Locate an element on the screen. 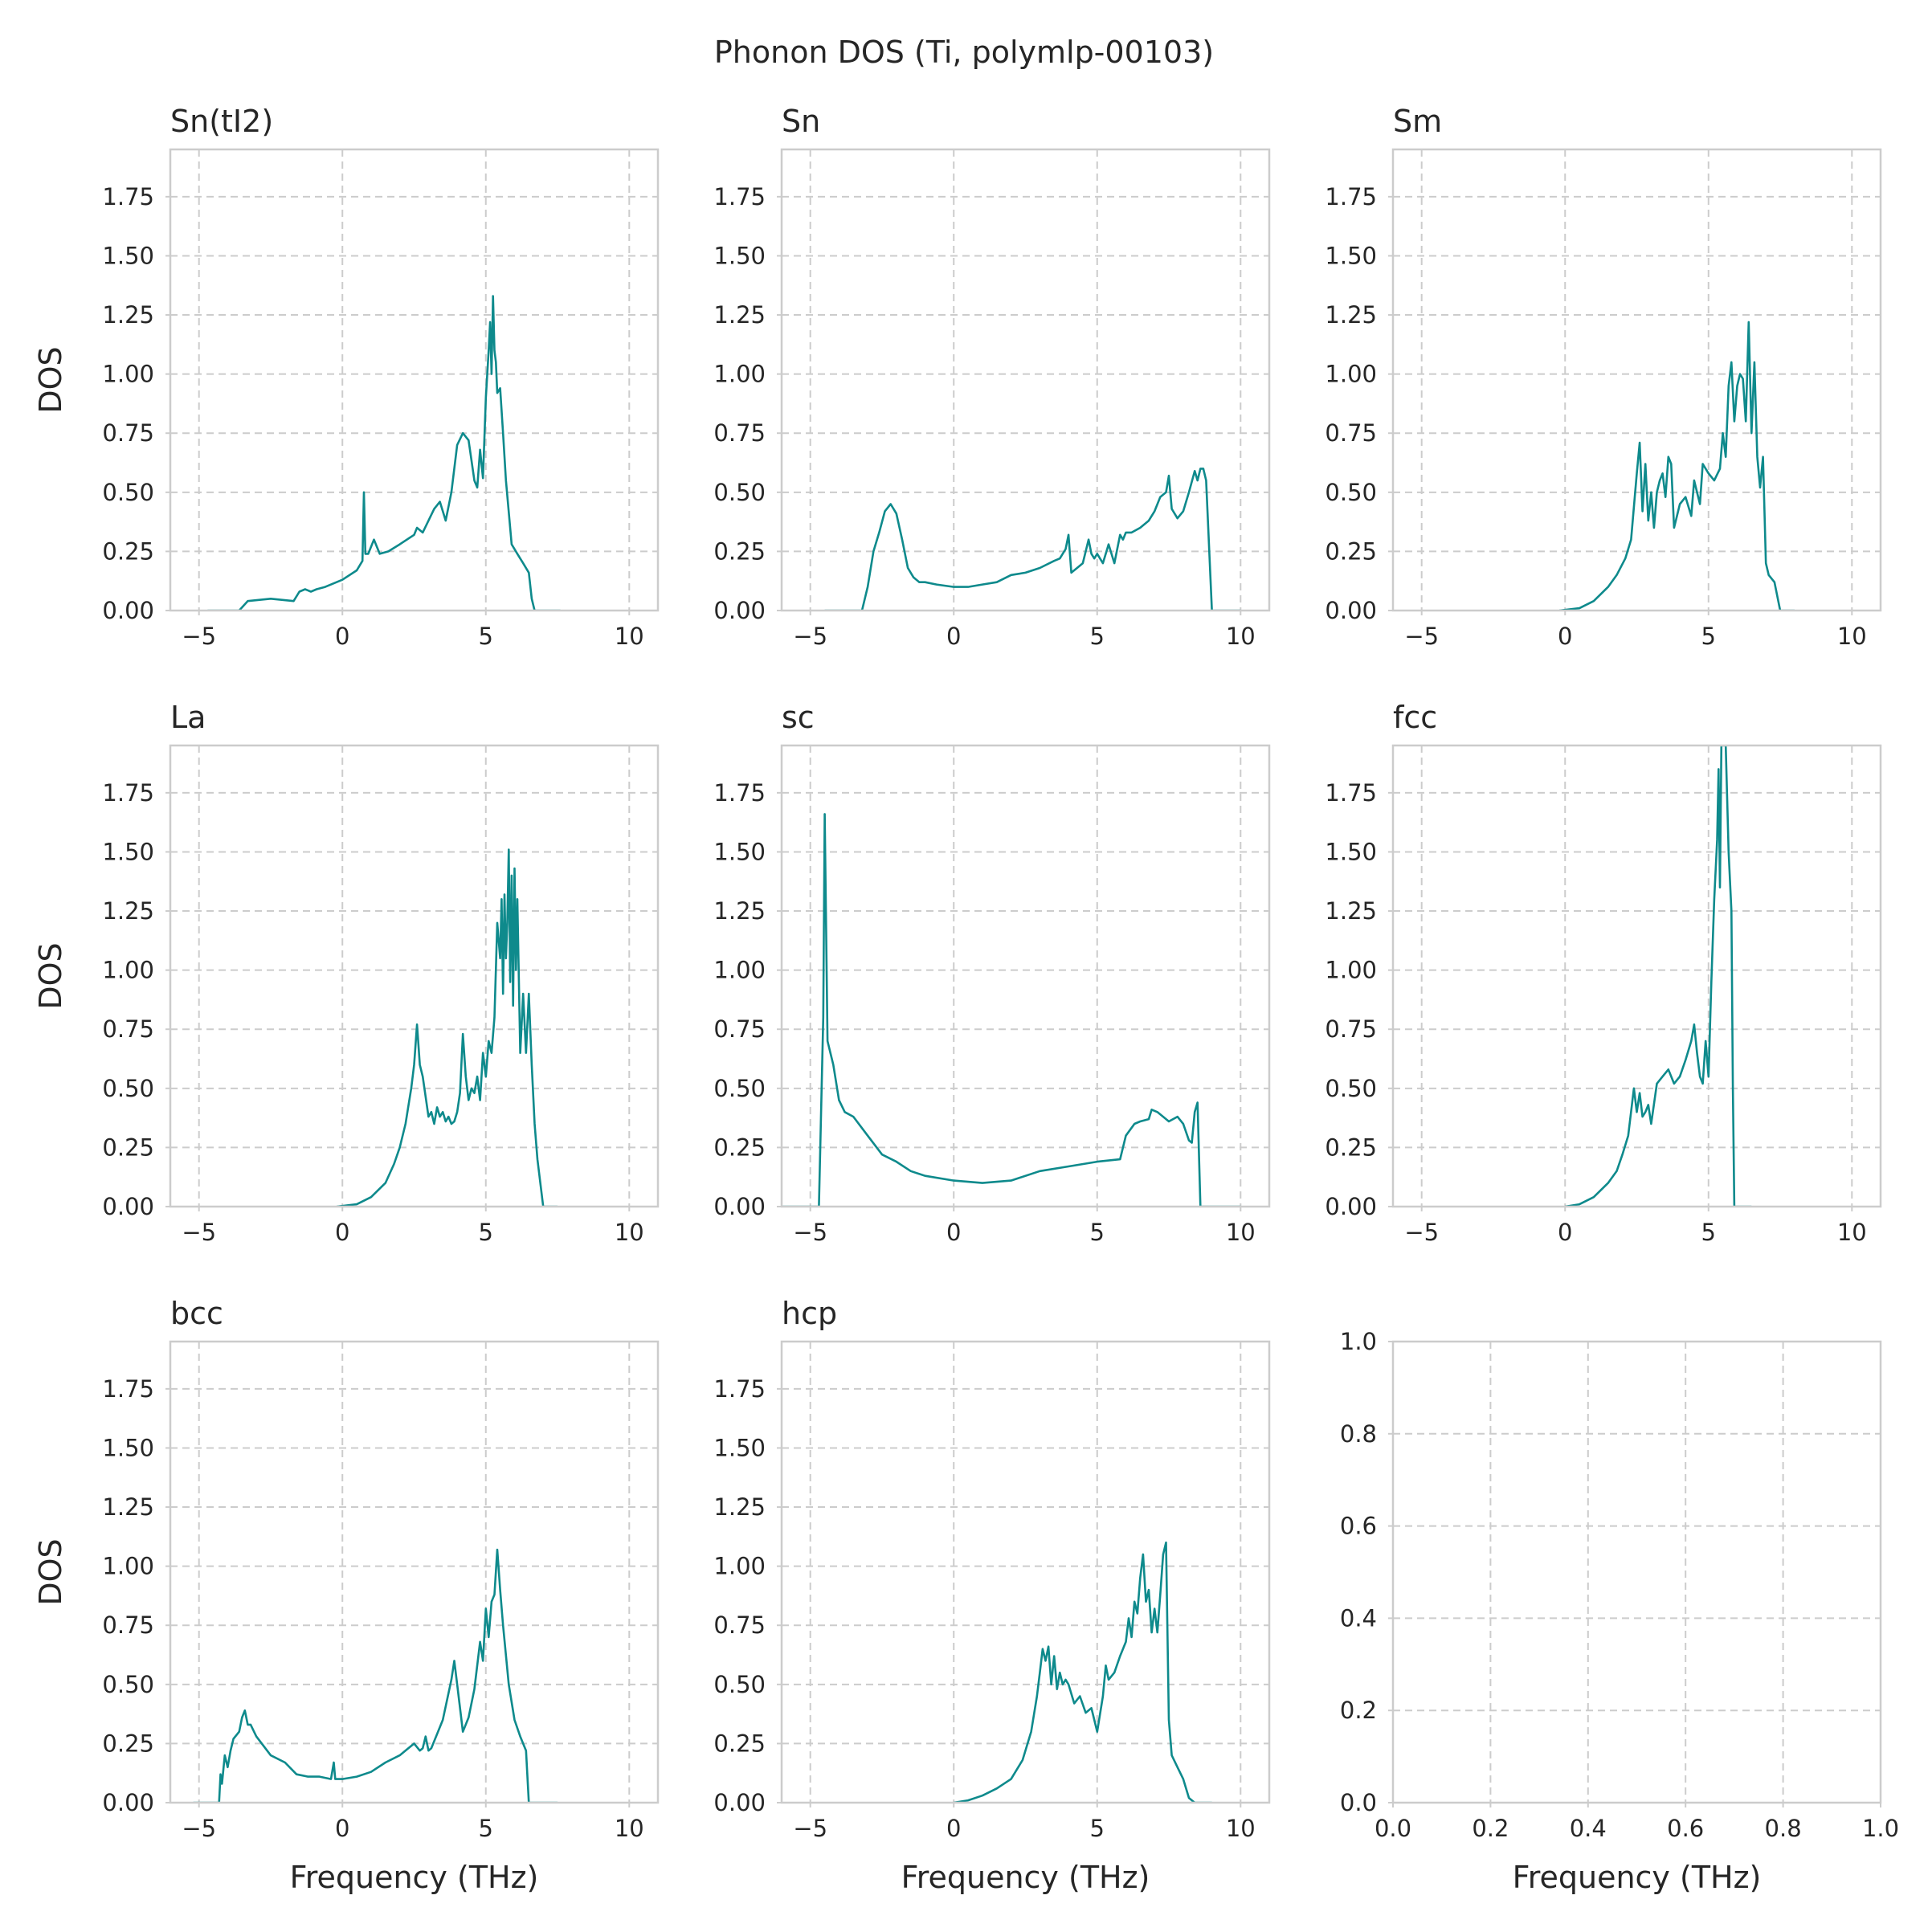  y-tick-label: 0.2 is located at coordinates (1358, 1710).